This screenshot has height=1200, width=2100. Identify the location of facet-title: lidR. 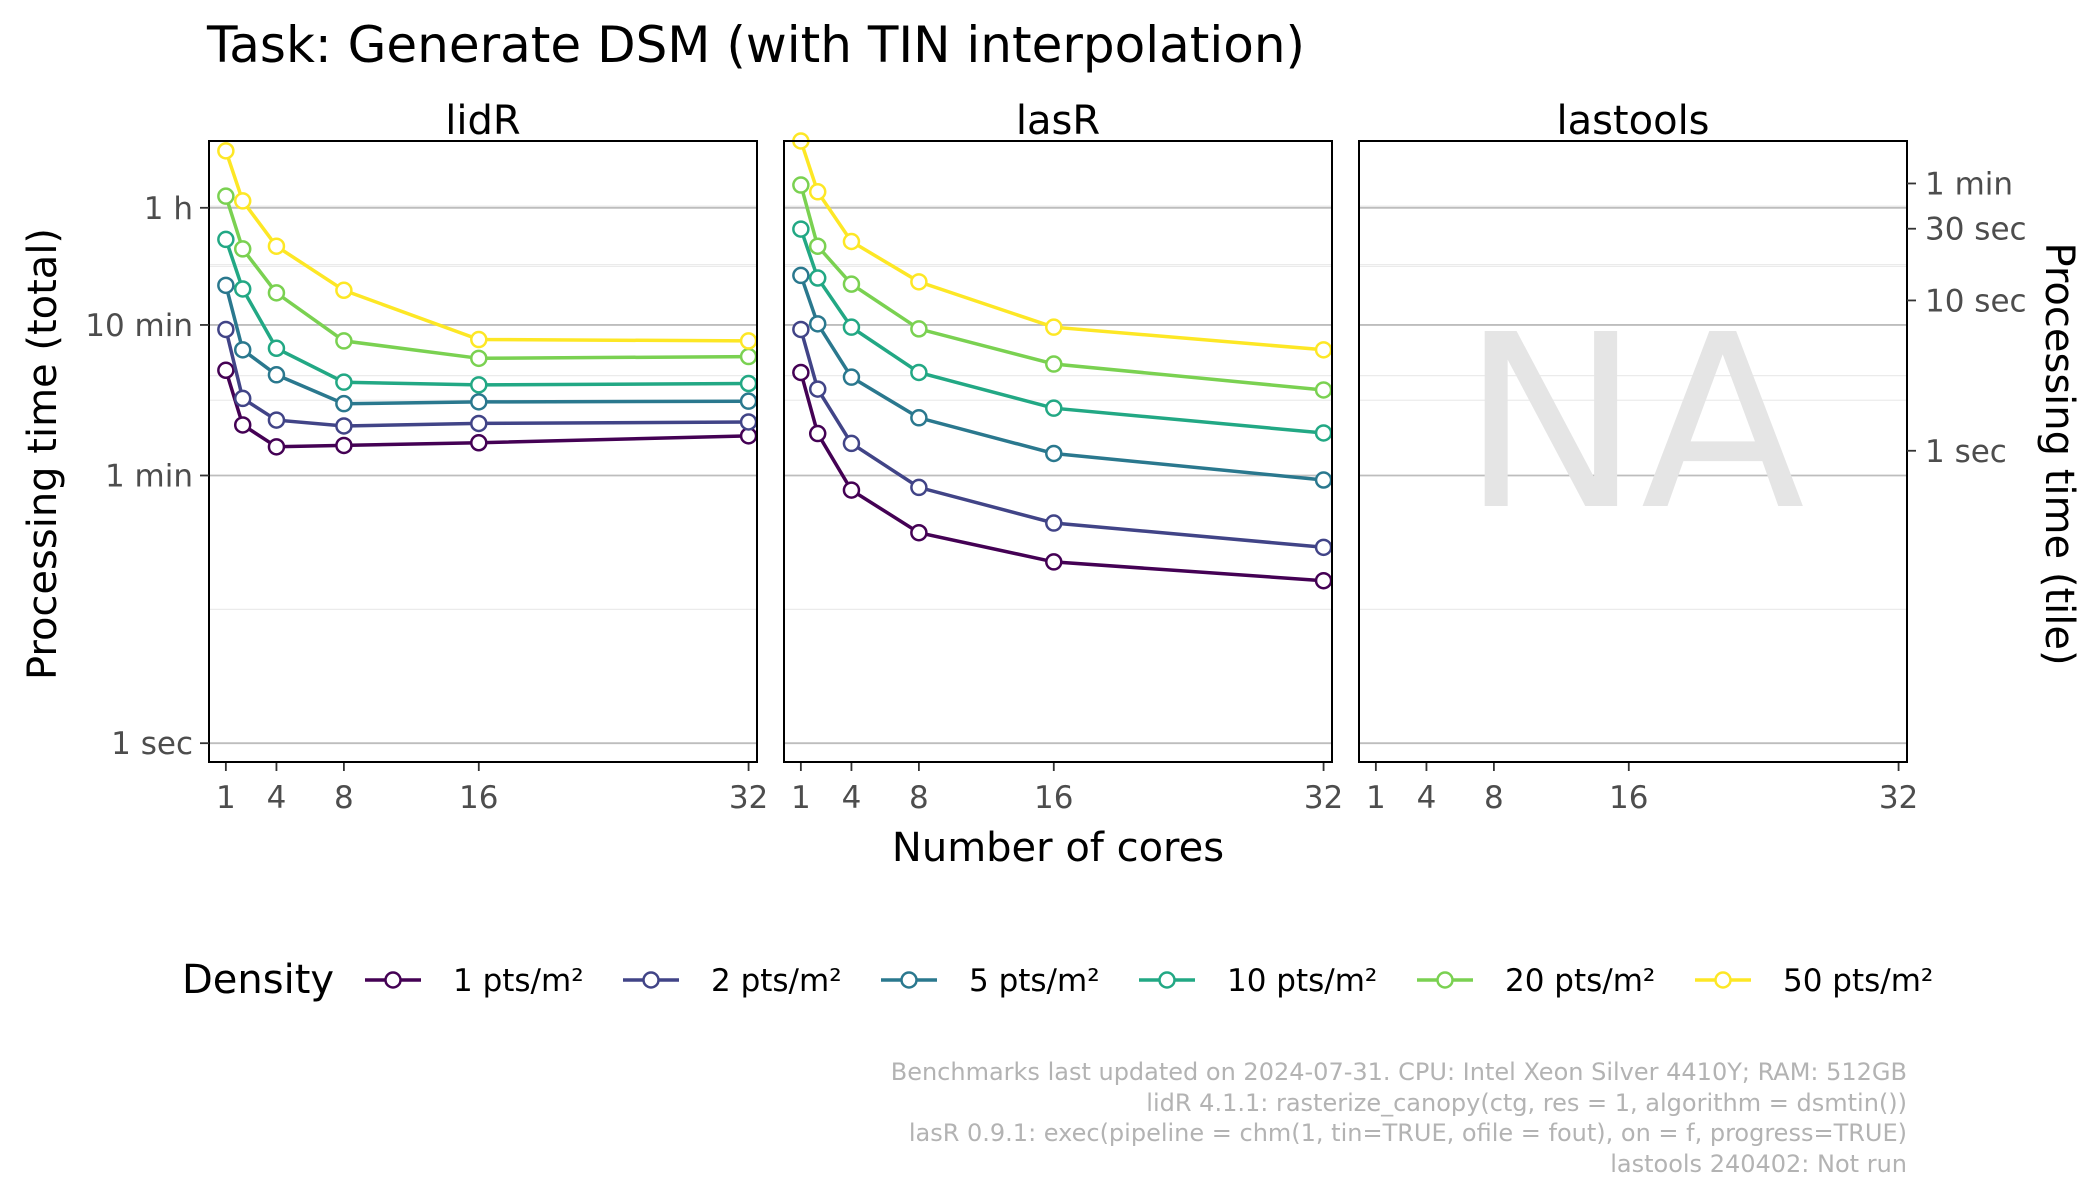
(482, 121).